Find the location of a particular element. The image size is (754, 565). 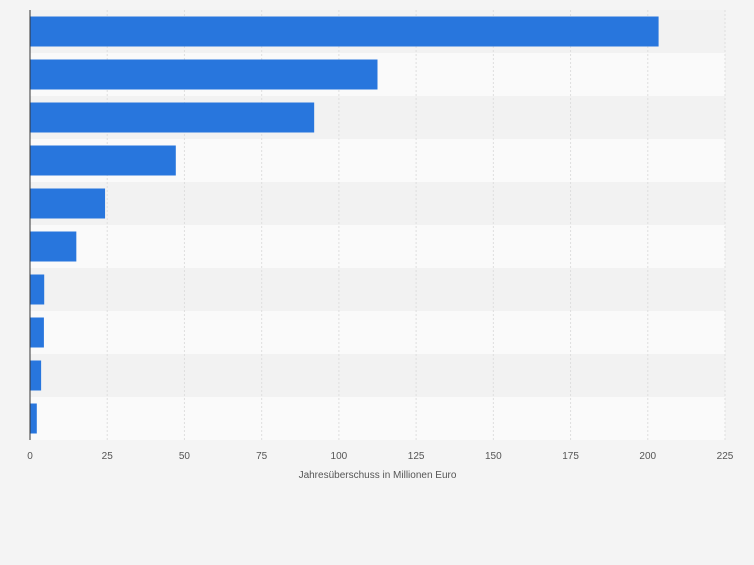

x-tick-label: 225 is located at coordinates (725, 456).